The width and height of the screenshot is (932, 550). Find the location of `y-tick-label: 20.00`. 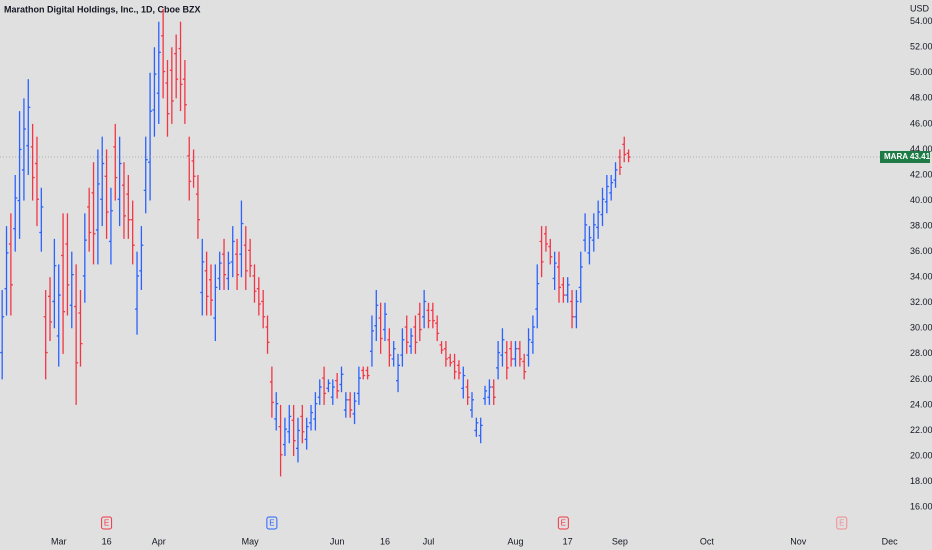

y-tick-label: 20.00 is located at coordinates (921, 455).